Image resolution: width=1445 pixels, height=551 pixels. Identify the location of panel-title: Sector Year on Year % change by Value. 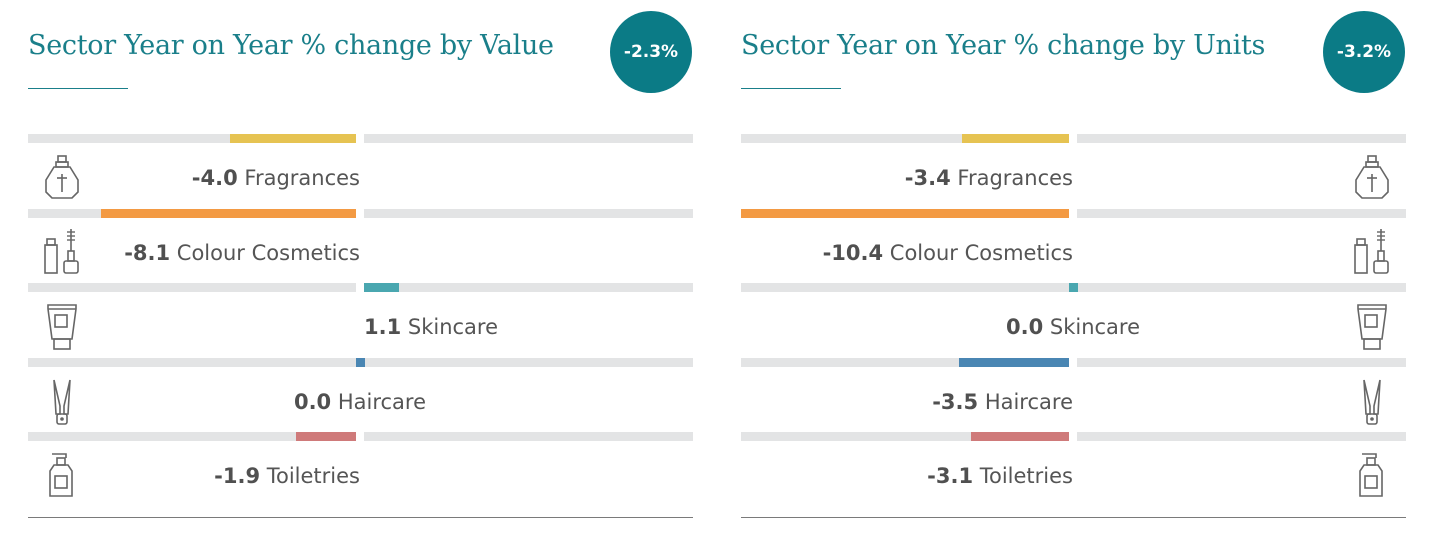
(291, 45).